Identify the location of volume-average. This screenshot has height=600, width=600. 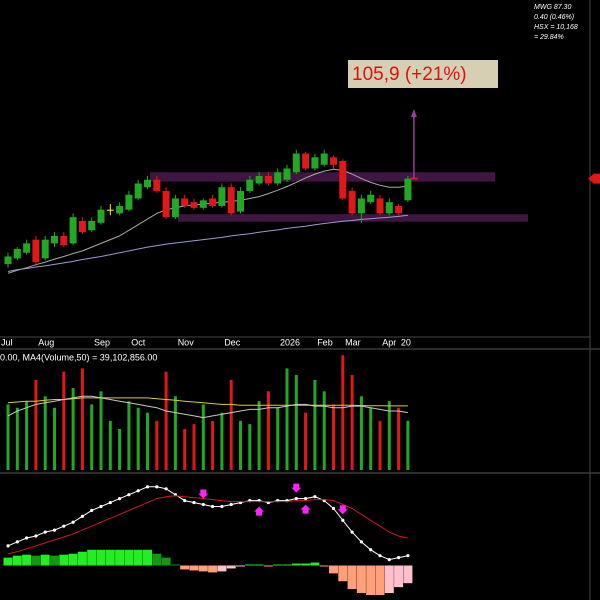
(207, 402).